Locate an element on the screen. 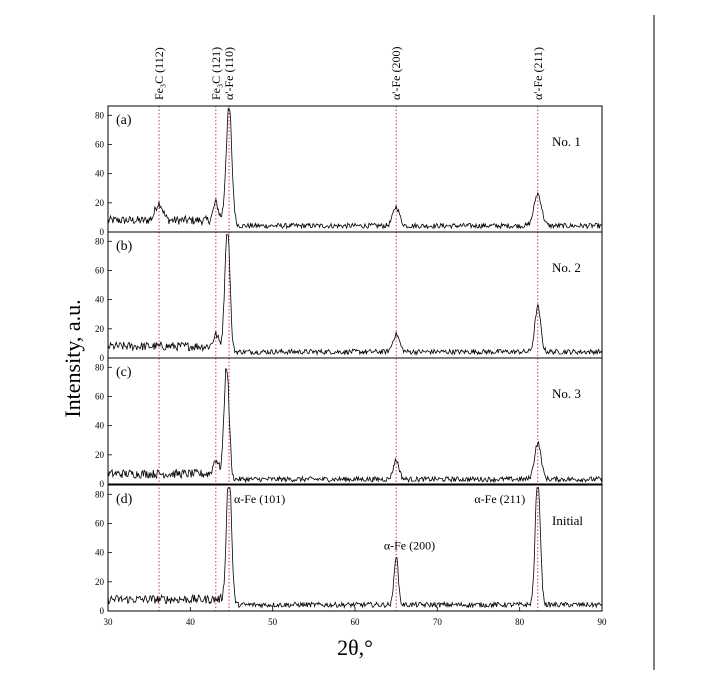  y-axis-title: Intensity, a.u. is located at coordinates (72, 358).